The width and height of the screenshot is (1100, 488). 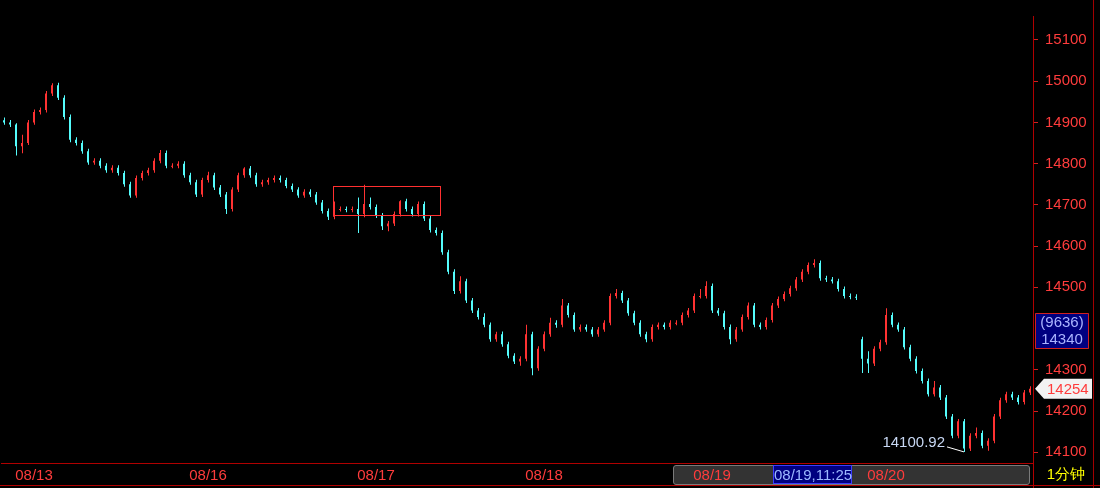 What do you see at coordinates (376, 475) in the screenshot?
I see `x-tick-label: 08/17` at bounding box center [376, 475].